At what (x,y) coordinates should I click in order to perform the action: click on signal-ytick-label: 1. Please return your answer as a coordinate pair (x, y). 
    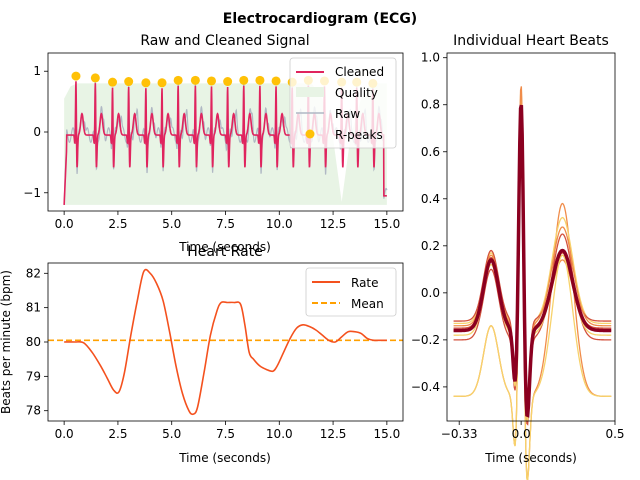
    Looking at the image, I should click on (37, 71).